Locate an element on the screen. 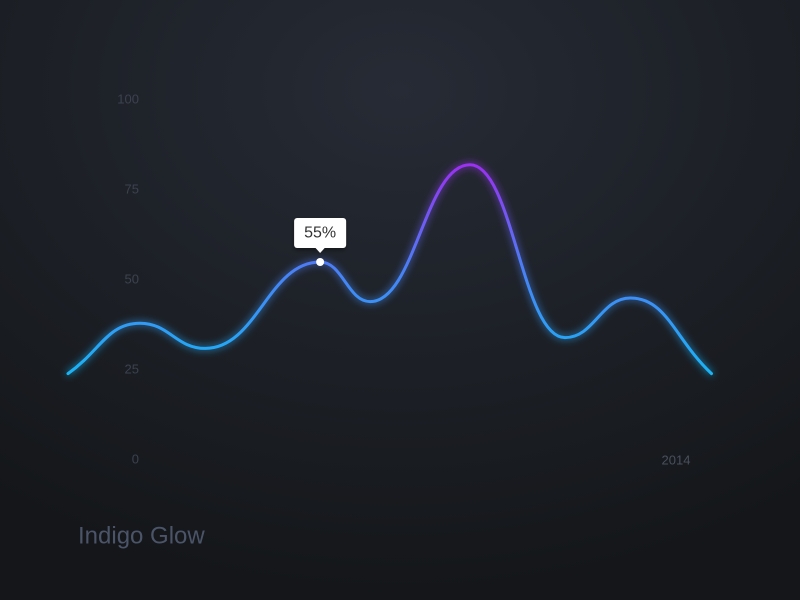  tooltip-box is located at coordinates (320, 233).